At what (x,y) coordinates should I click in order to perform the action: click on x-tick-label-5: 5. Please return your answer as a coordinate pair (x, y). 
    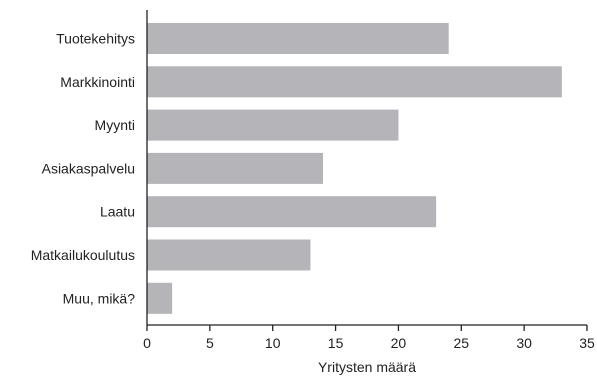
    Looking at the image, I should click on (210, 343).